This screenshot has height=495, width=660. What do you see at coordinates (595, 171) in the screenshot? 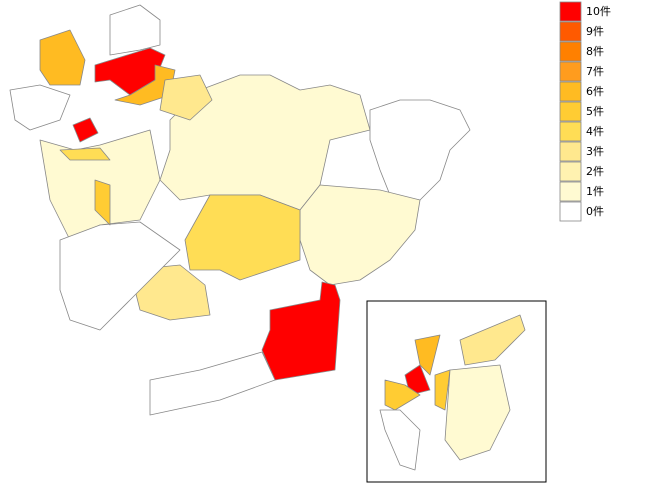
I see `legend-label: 2件` at bounding box center [595, 171].